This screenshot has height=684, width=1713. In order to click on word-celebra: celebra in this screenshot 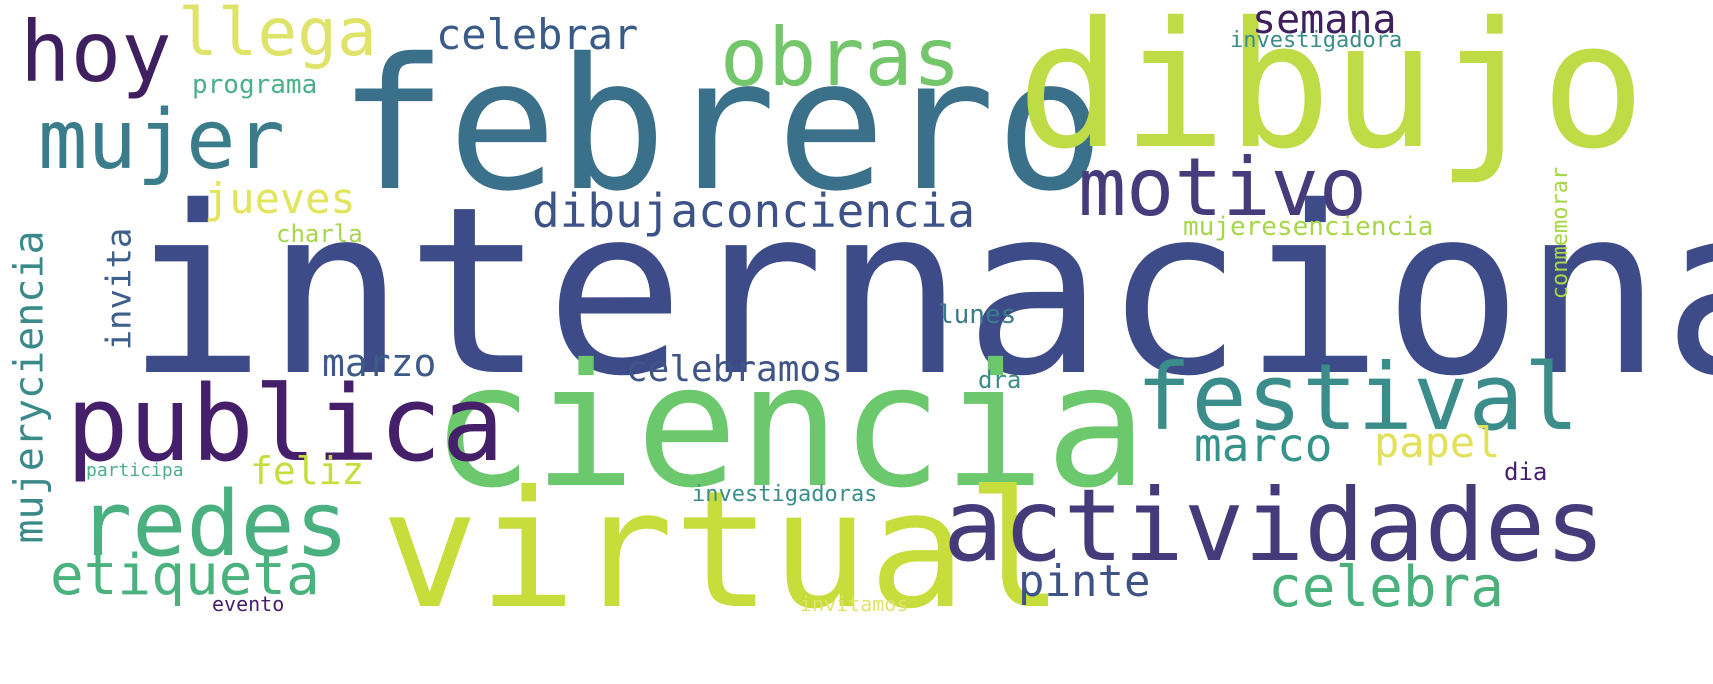, I will do `click(1386, 587)`.